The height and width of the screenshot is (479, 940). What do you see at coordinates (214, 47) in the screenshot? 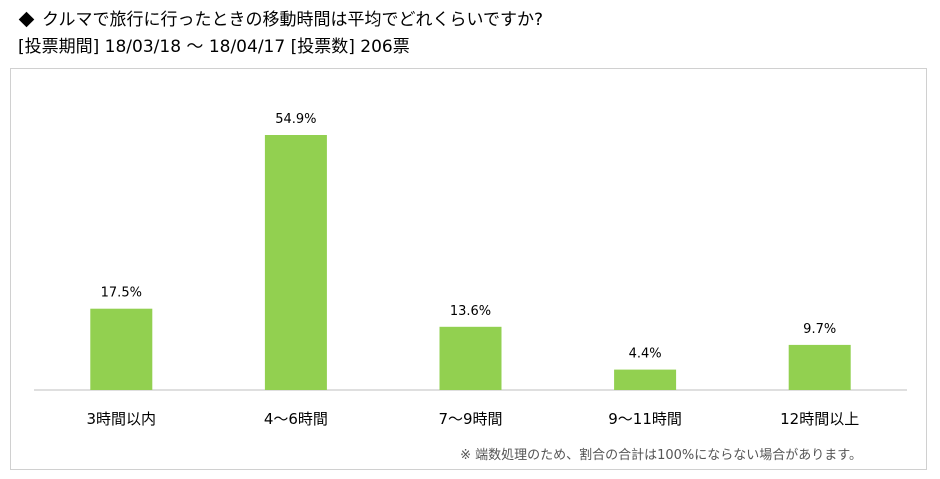
I see `page-subtitle: [投票期間] 18/03/18 〜 18/04/17 [投票数] 206票` at bounding box center [214, 47].